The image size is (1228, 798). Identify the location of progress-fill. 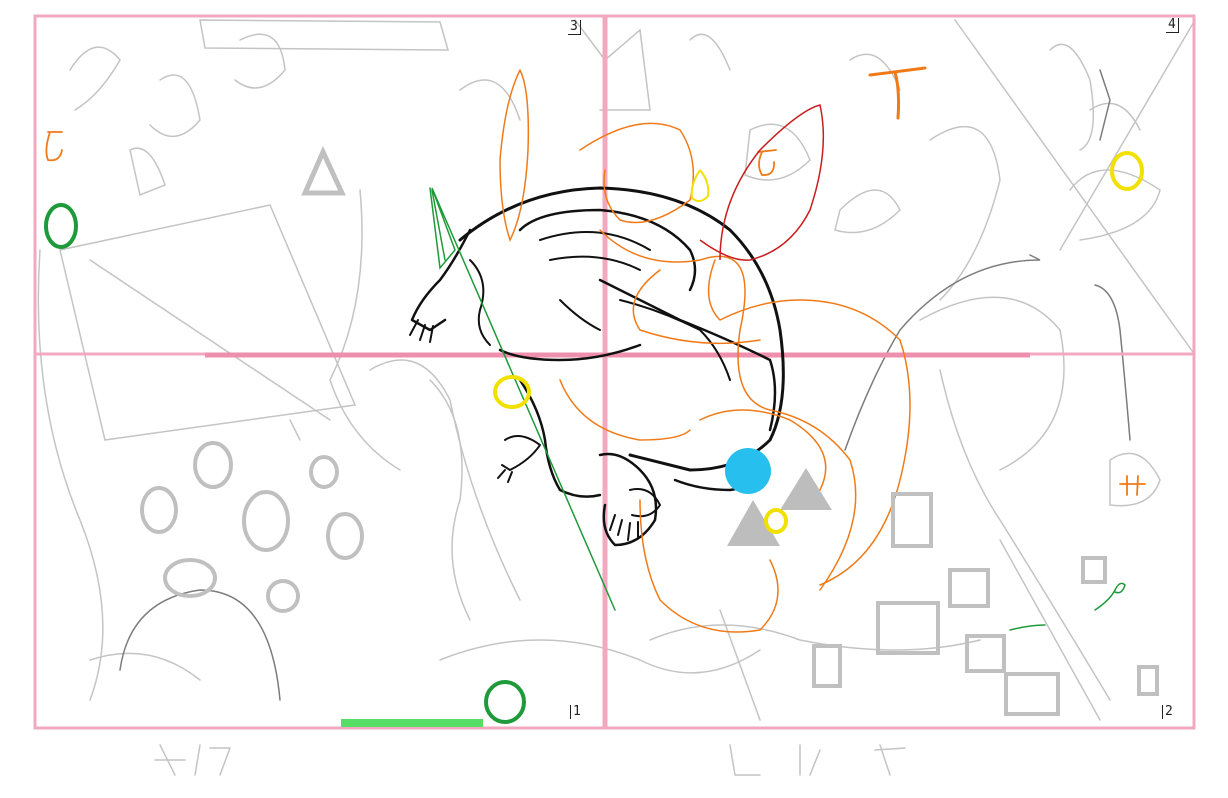
(412, 723).